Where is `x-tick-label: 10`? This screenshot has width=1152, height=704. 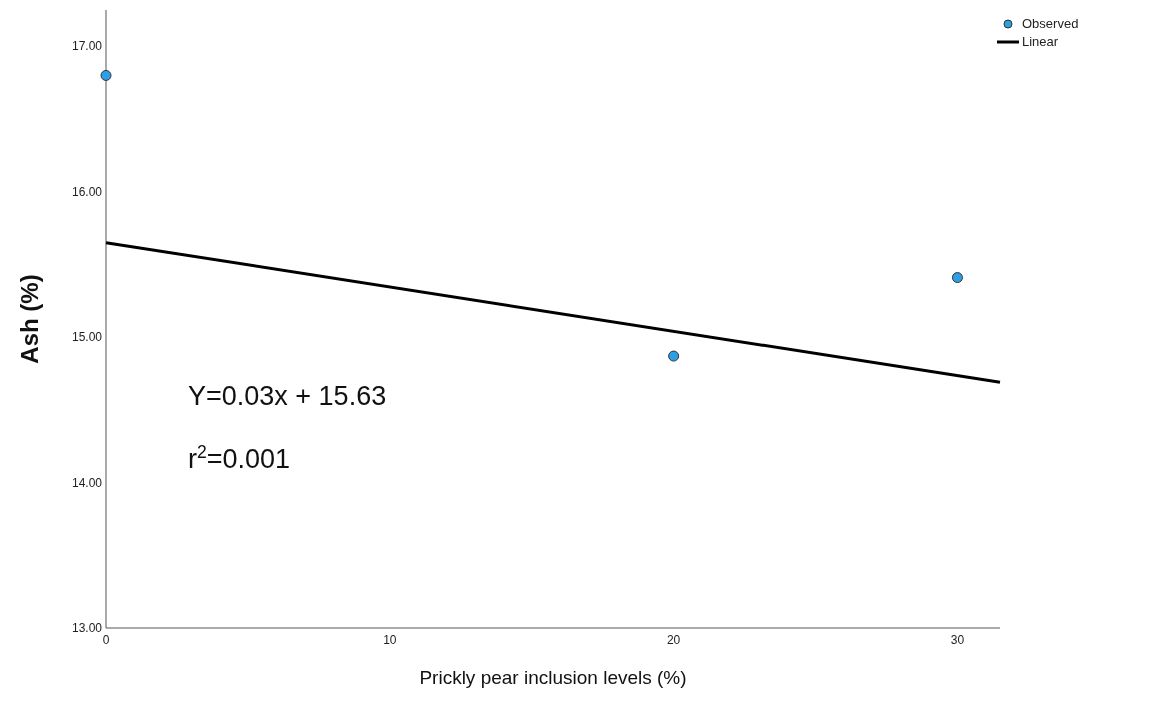 x-tick-label: 10 is located at coordinates (390, 640).